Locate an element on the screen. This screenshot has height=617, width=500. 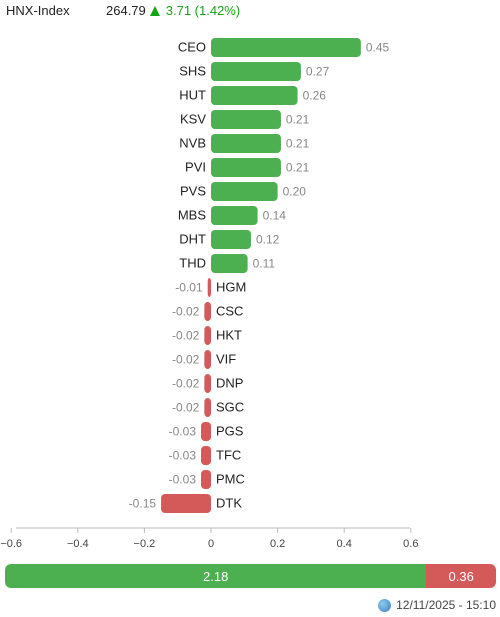
value-label: -0.15 is located at coordinates (143, 504).